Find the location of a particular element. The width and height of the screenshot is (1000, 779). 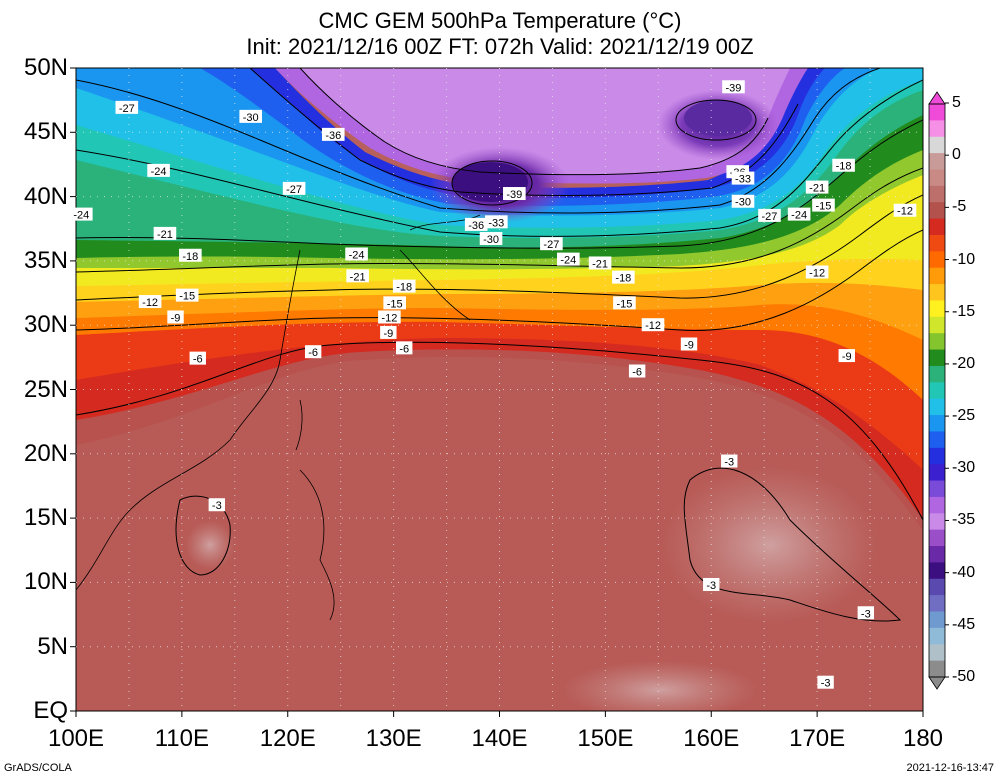

color-bar-label: -5 is located at coordinates (959, 207).